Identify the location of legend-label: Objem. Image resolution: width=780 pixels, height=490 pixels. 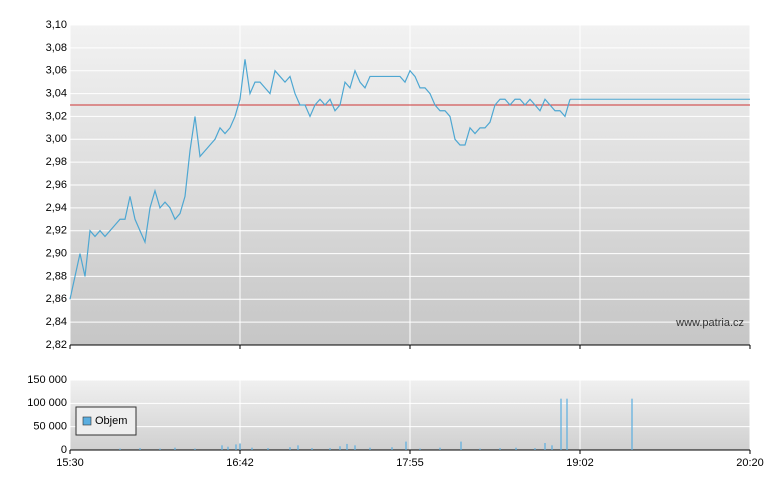
(111, 421).